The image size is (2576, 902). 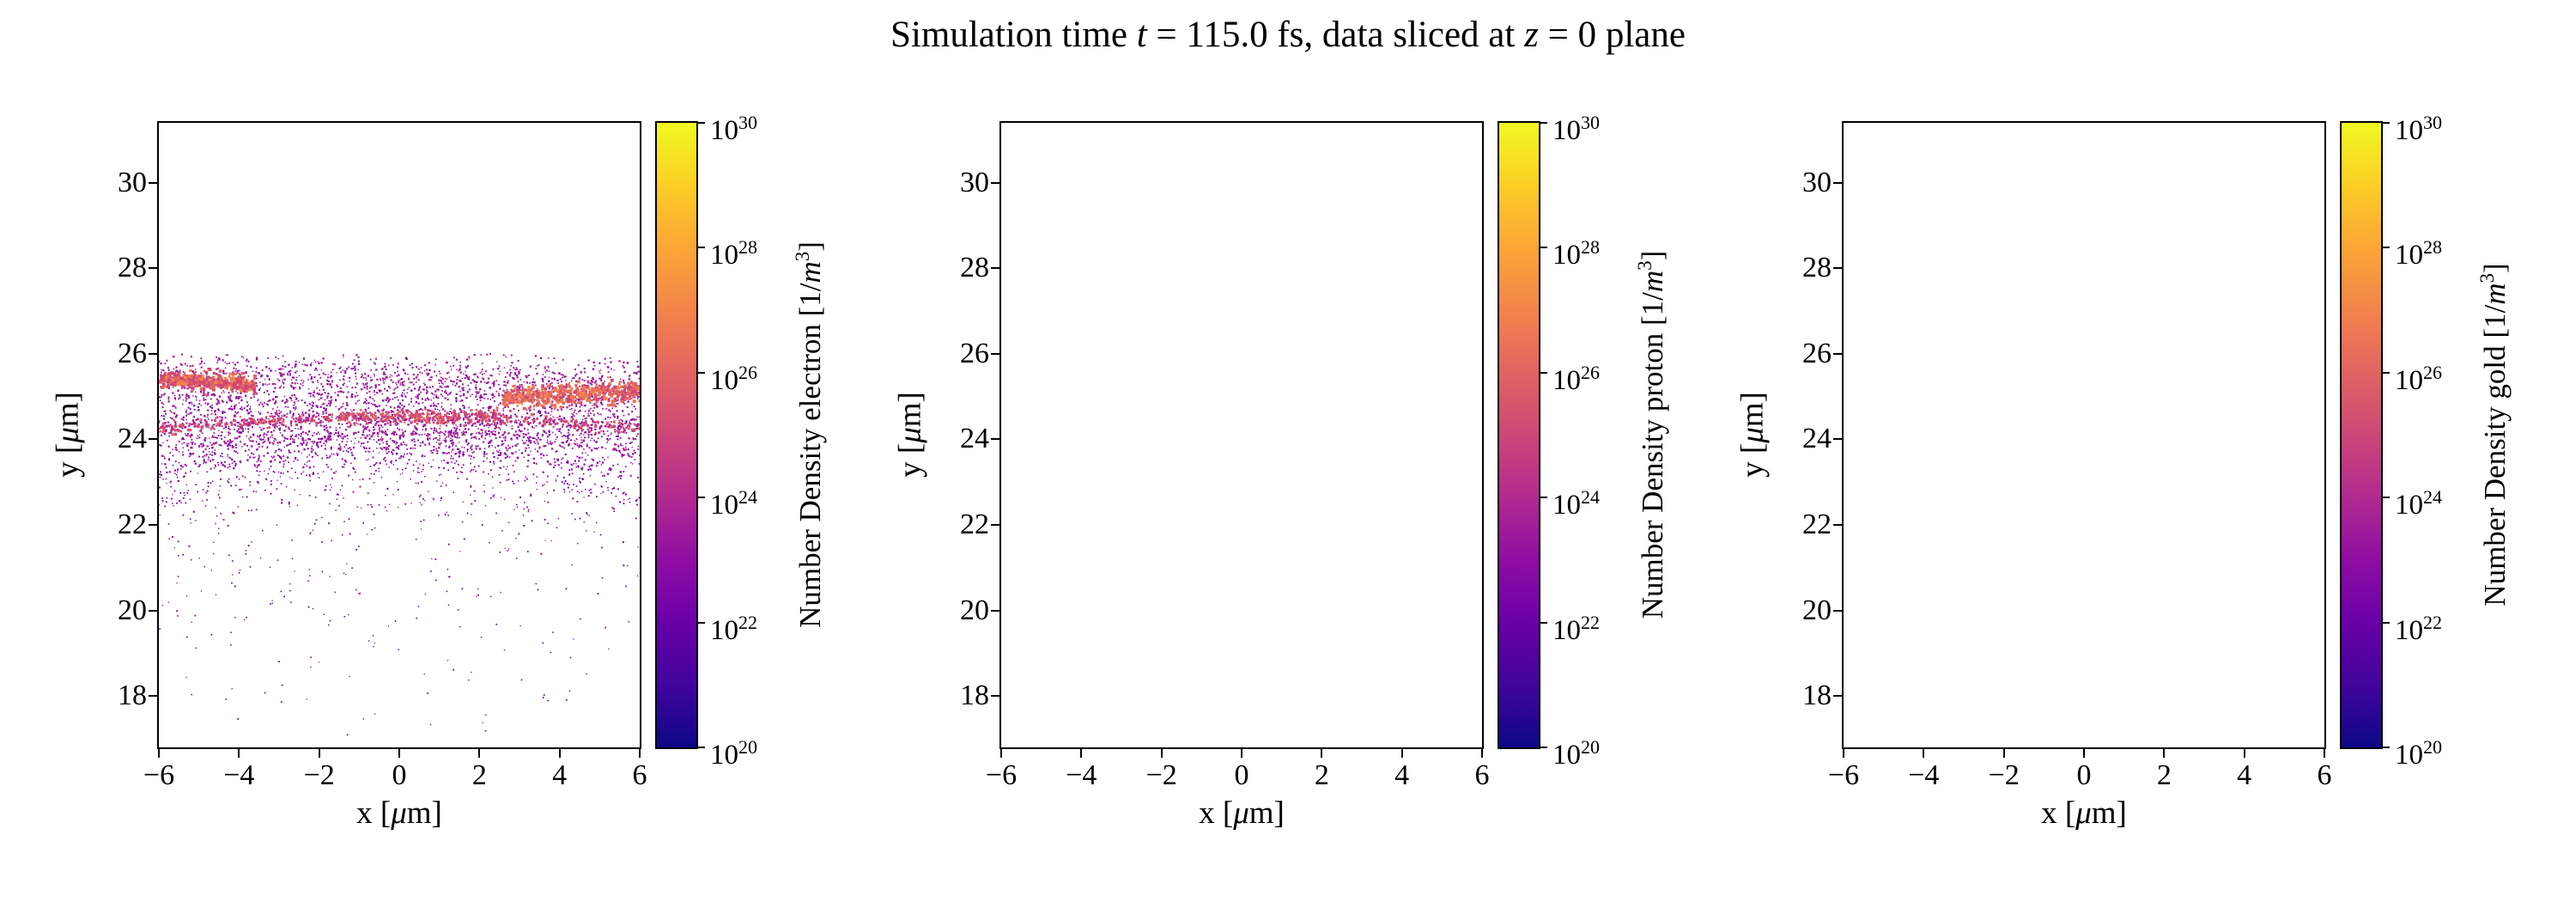 I want to click on plot-area-proton, so click(x=1241, y=435).